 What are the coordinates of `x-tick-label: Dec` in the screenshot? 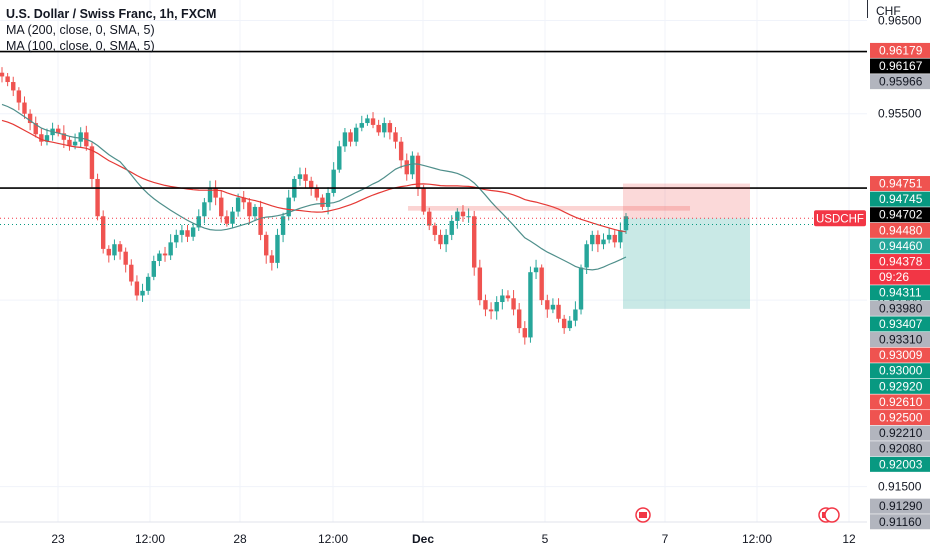 It's located at (423, 539).